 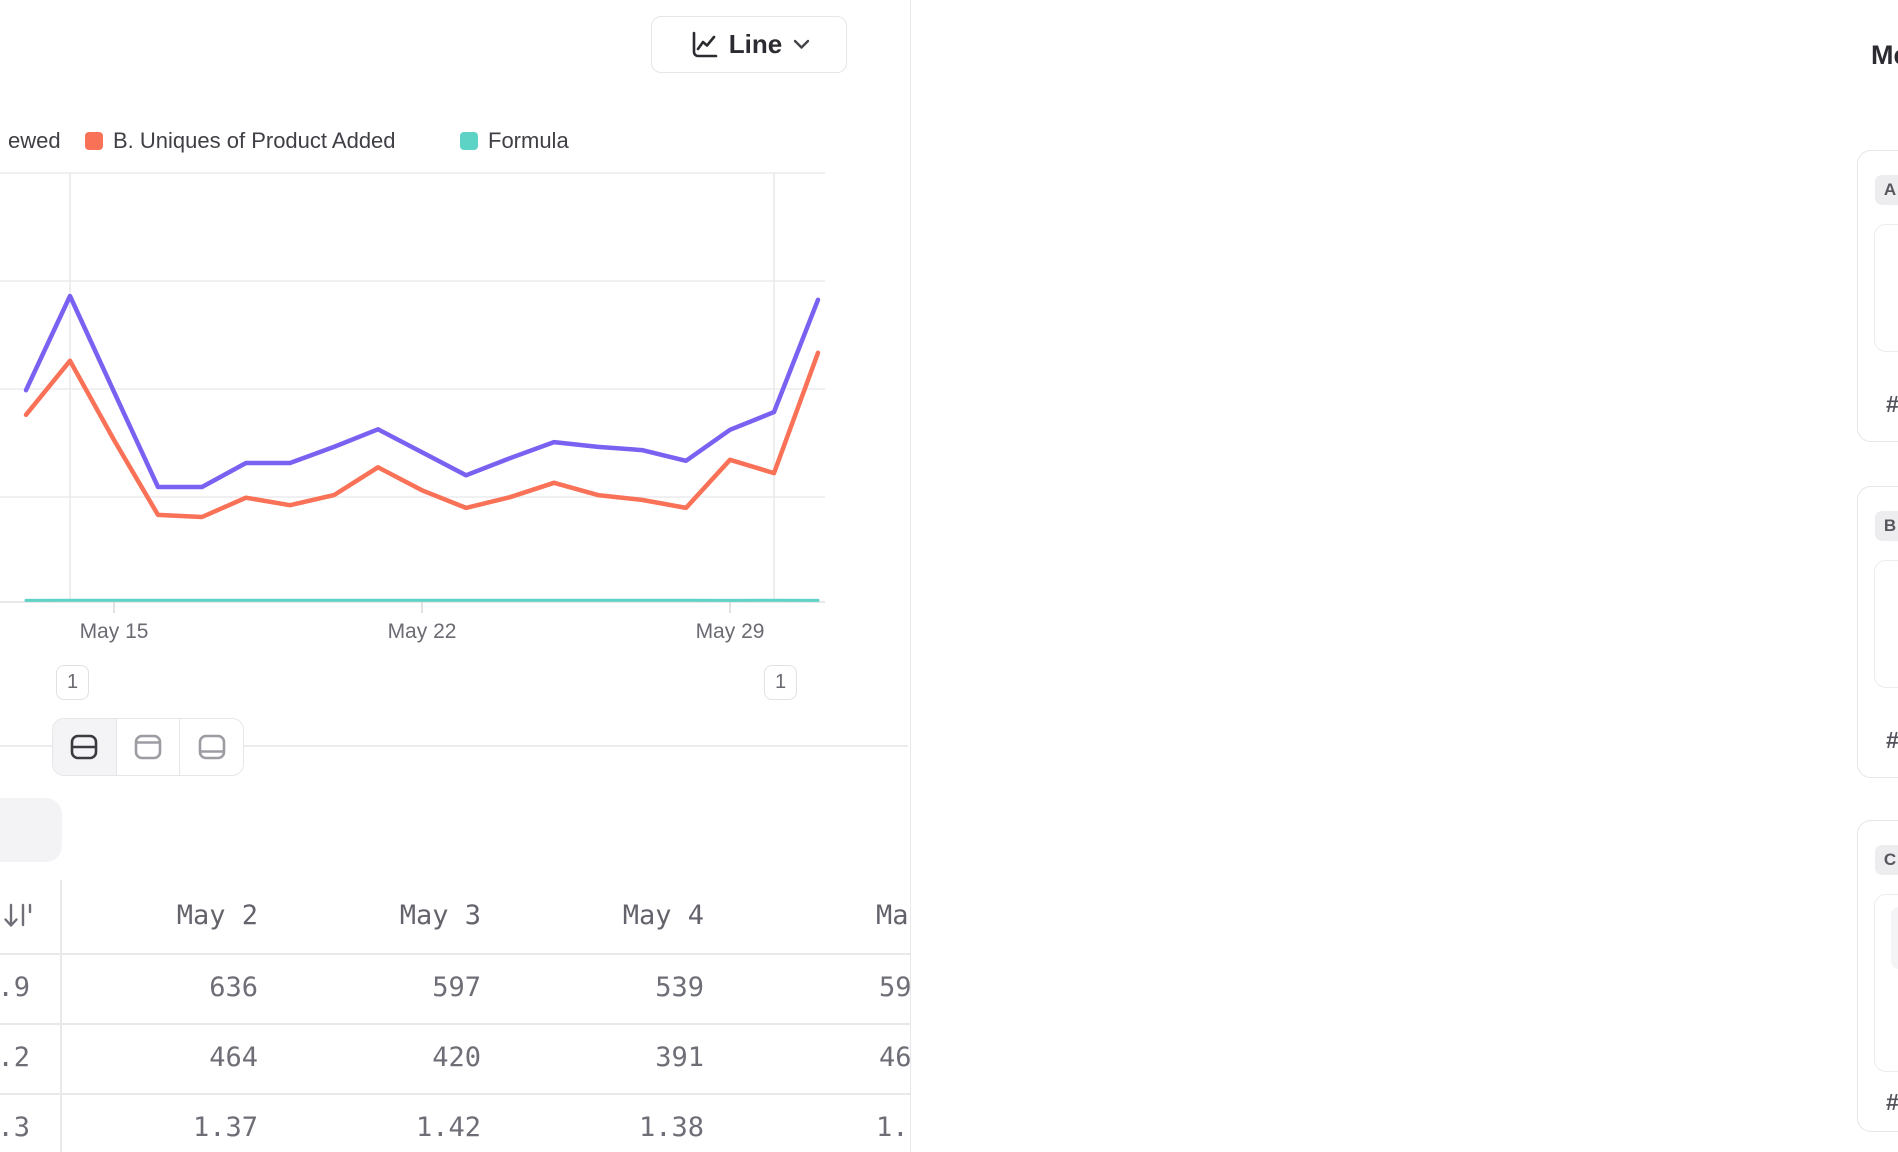 What do you see at coordinates (679, 1057) in the screenshot?
I see `table-cell: 391` at bounding box center [679, 1057].